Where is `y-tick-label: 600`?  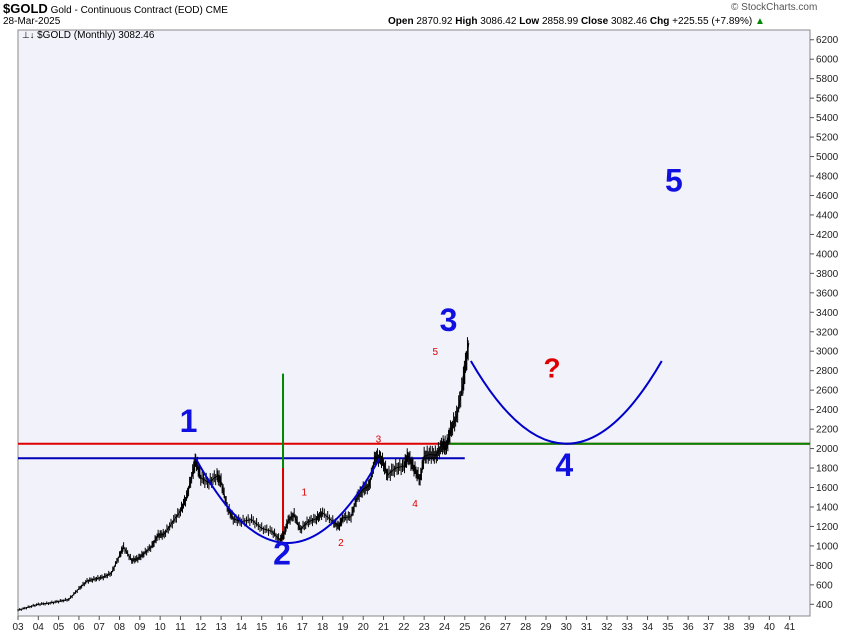 y-tick-label: 600 is located at coordinates (824, 585).